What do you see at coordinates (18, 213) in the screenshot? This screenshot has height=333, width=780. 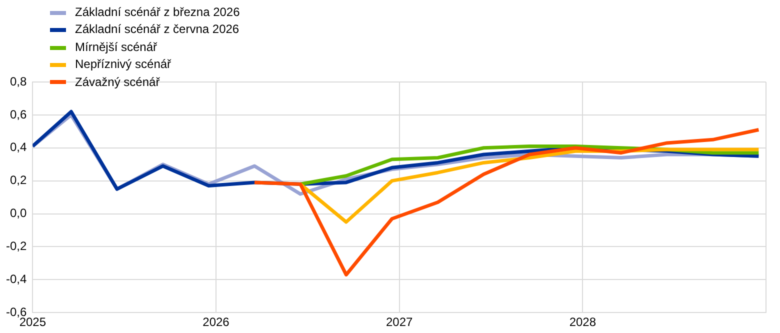 I see `y-tick-label: 0,0` at bounding box center [18, 213].